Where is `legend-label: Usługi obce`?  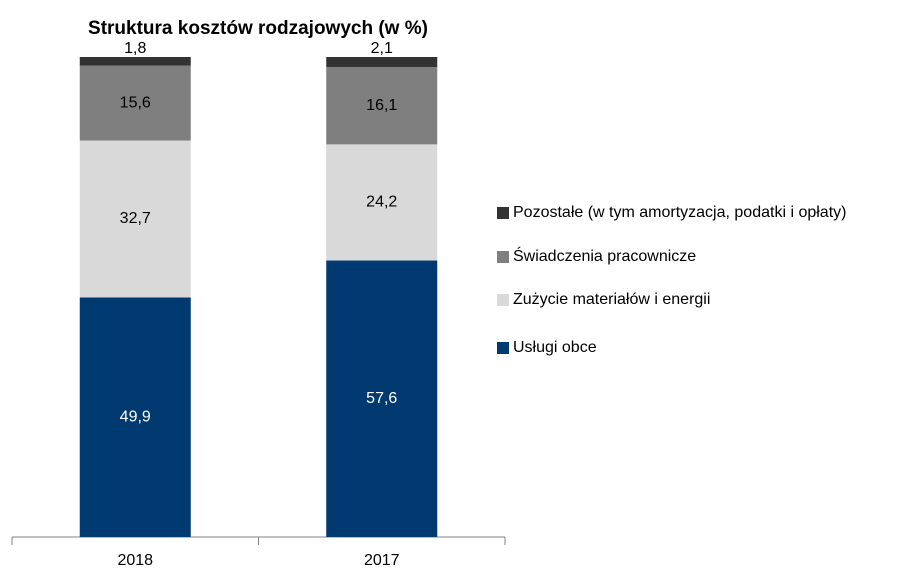
legend-label: Usługi obce is located at coordinates (555, 347).